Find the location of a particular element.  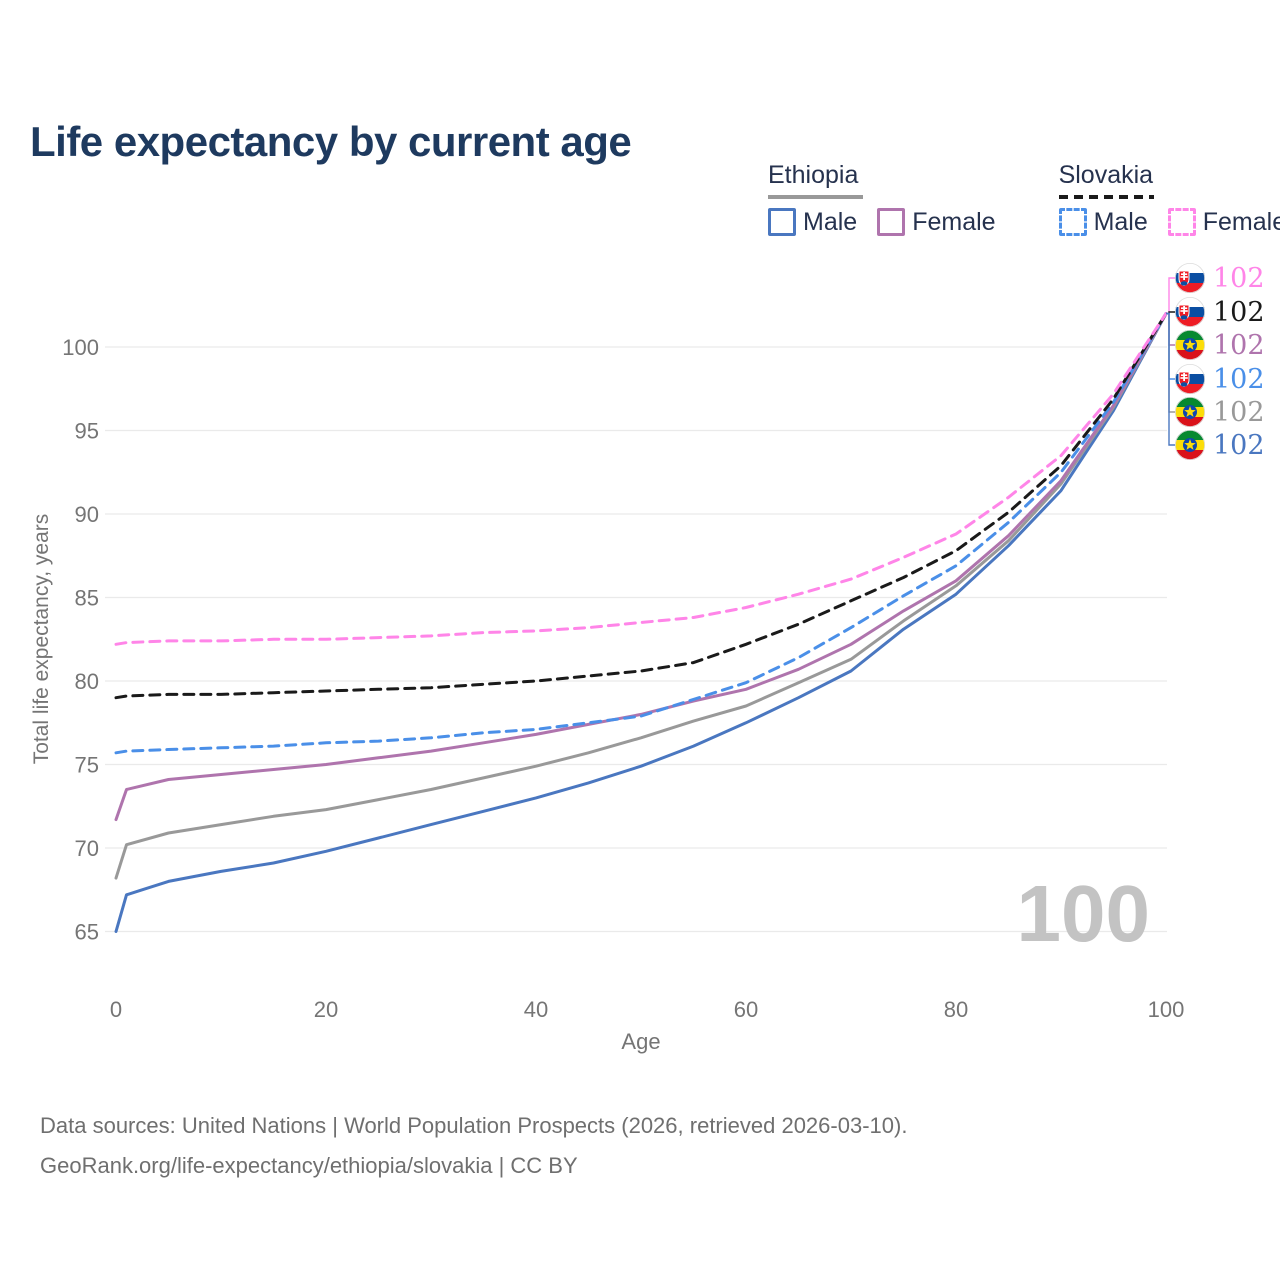

ethiopia-male-swatch-icon is located at coordinates (782, 222).